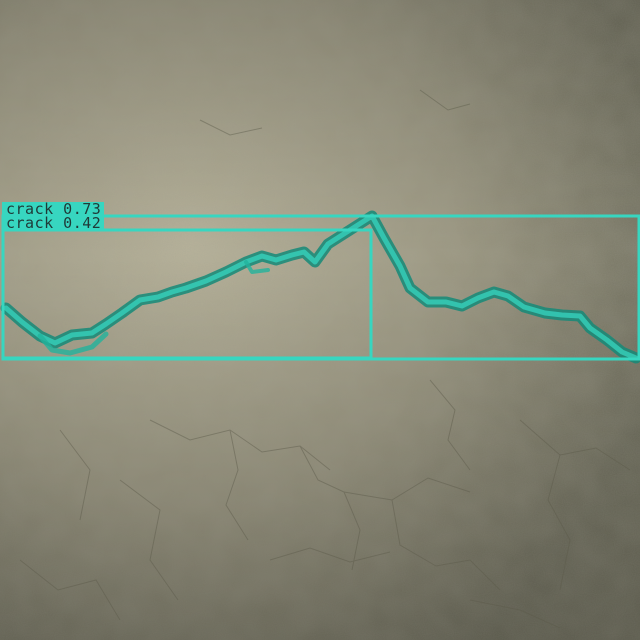 Image resolution: width=640 pixels, height=640 pixels. What do you see at coordinates (53, 209) in the screenshot?
I see `detection-label-crack-0.73: crack 0.73` at bounding box center [53, 209].